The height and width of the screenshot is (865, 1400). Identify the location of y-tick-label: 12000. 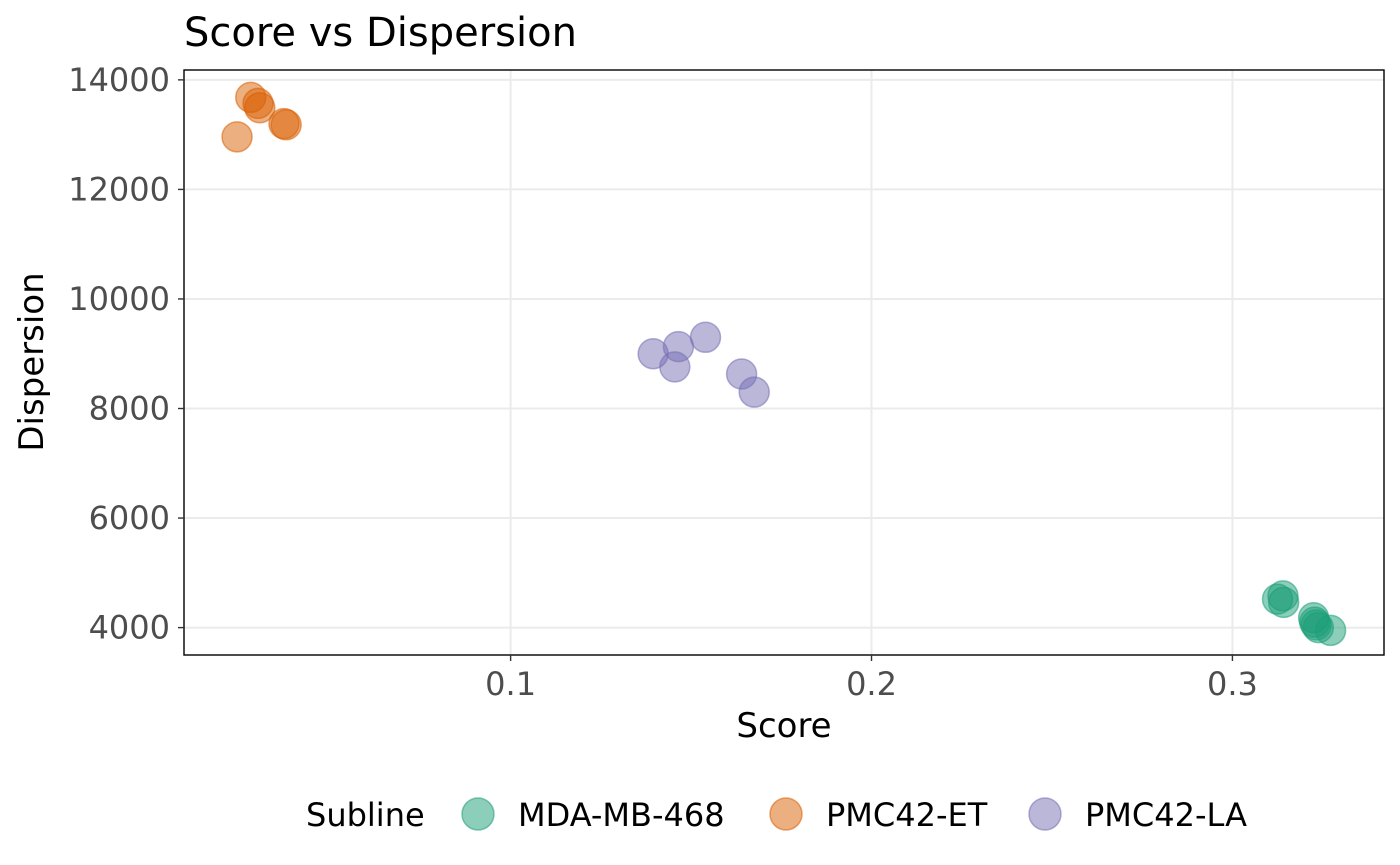
(119, 189).